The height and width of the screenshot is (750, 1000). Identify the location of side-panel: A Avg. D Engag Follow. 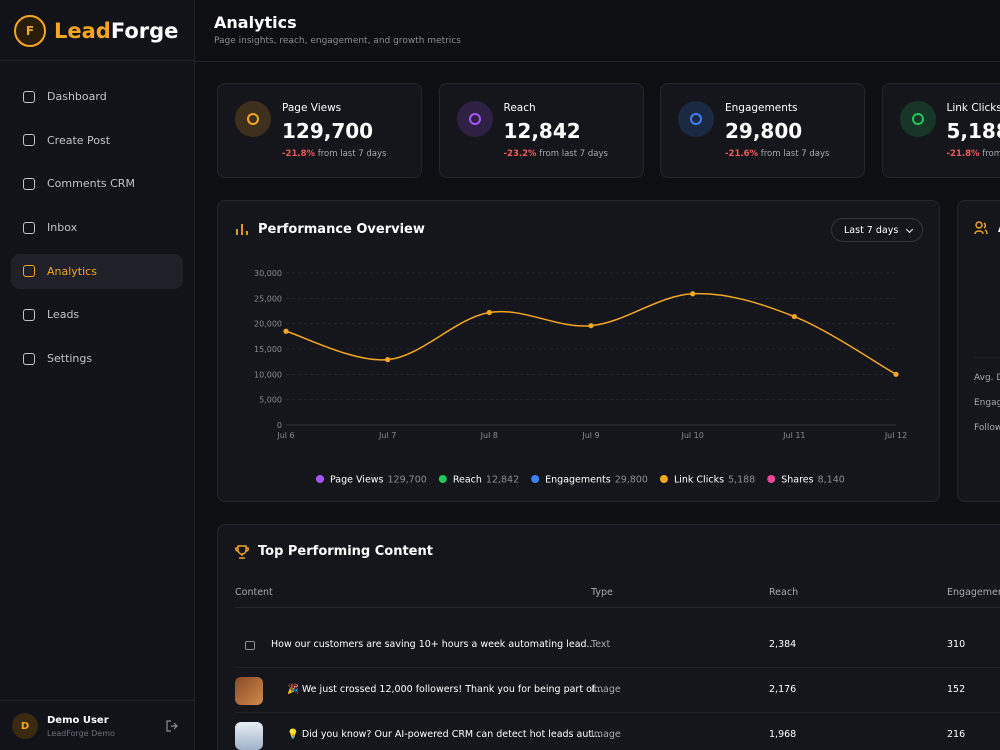
(978, 351).